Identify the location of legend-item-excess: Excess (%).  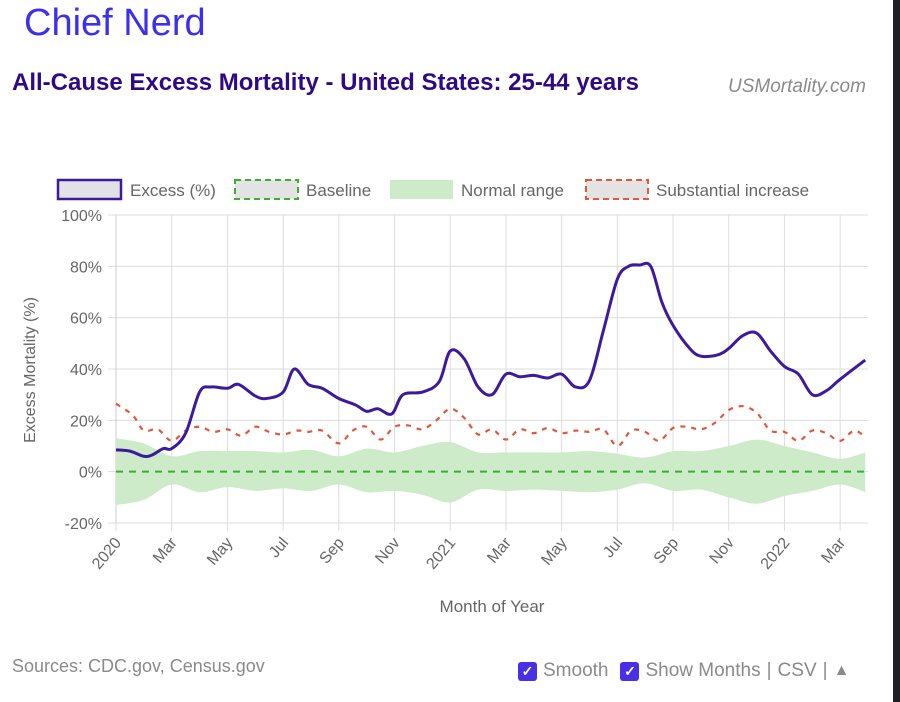
(136, 189).